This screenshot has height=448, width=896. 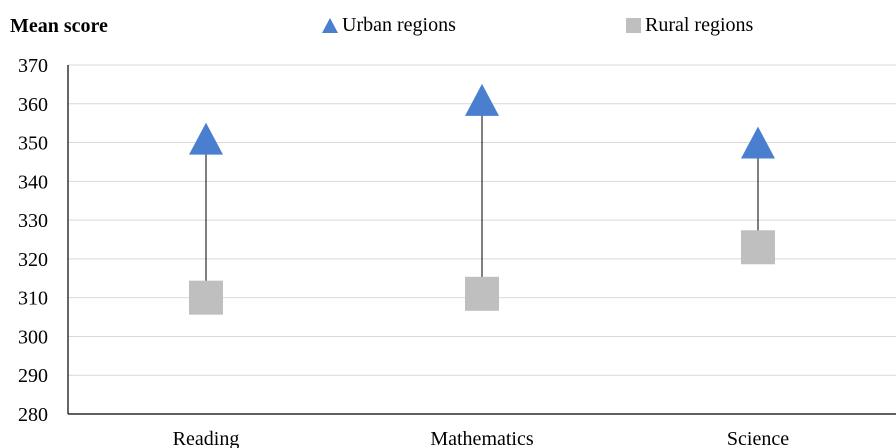 What do you see at coordinates (33, 260) in the screenshot?
I see `y-tick-label: 320` at bounding box center [33, 260].